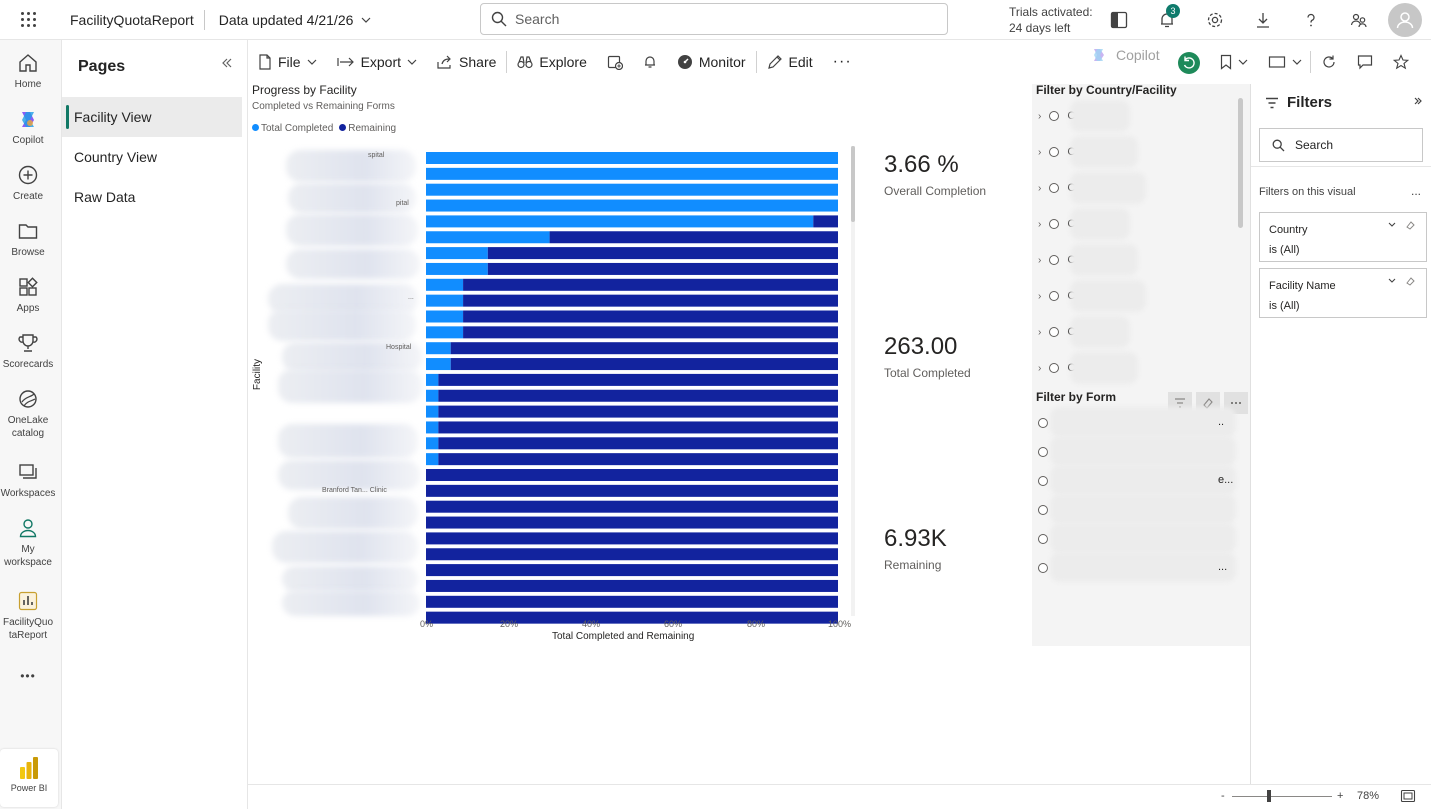  What do you see at coordinates (1119, 20) in the screenshot?
I see `toggle-pane-button` at bounding box center [1119, 20].